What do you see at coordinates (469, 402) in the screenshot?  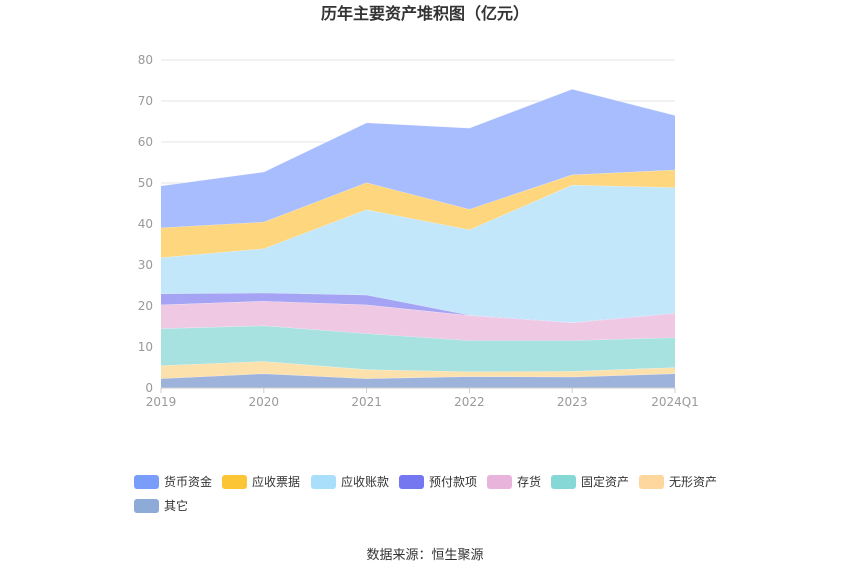 I see `x-tick-label: 2022` at bounding box center [469, 402].